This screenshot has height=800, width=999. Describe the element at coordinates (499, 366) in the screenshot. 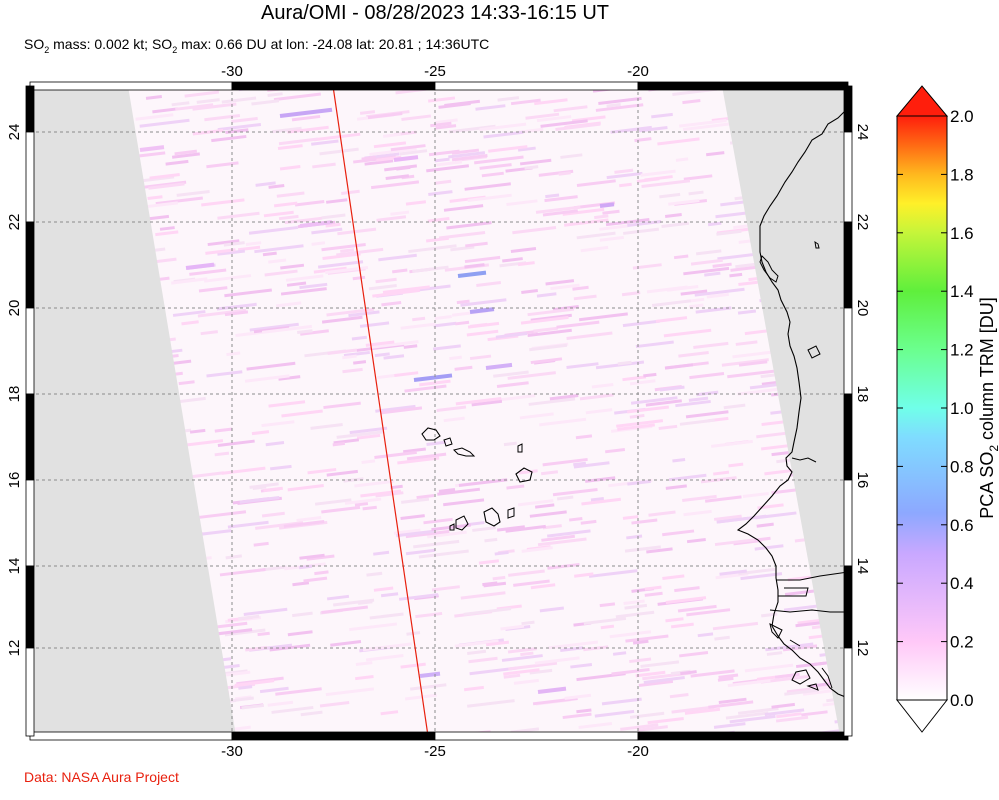

I see `so2-streak-high` at that location.